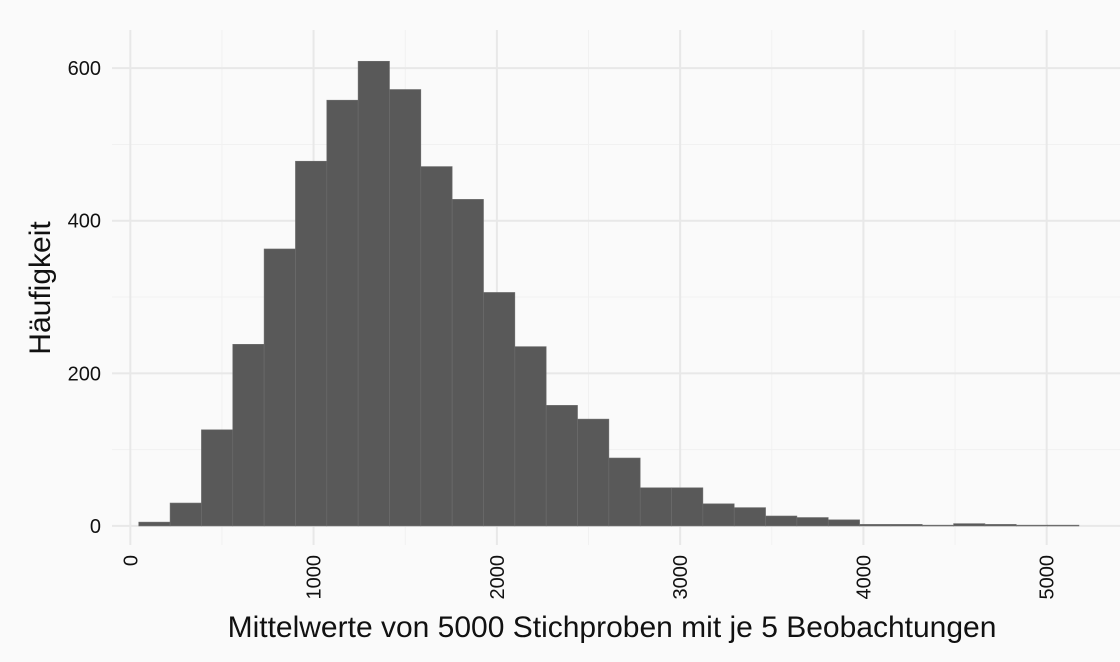  What do you see at coordinates (84, 69) in the screenshot?
I see `y-tick-label: 600` at bounding box center [84, 69].